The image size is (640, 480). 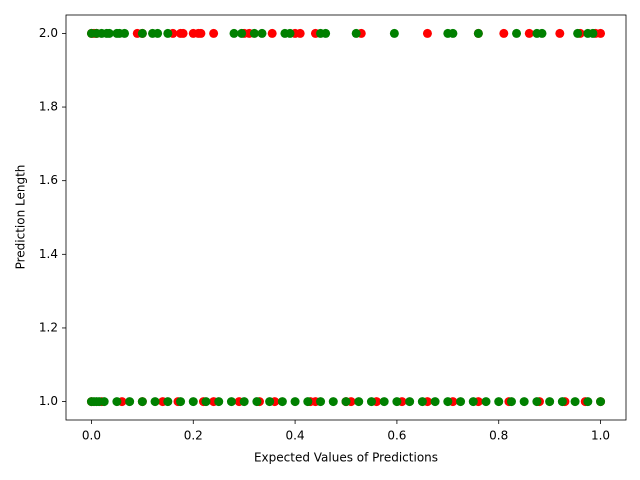 What do you see at coordinates (498, 436) in the screenshot?
I see `x-tick-label: 0.8` at bounding box center [498, 436].